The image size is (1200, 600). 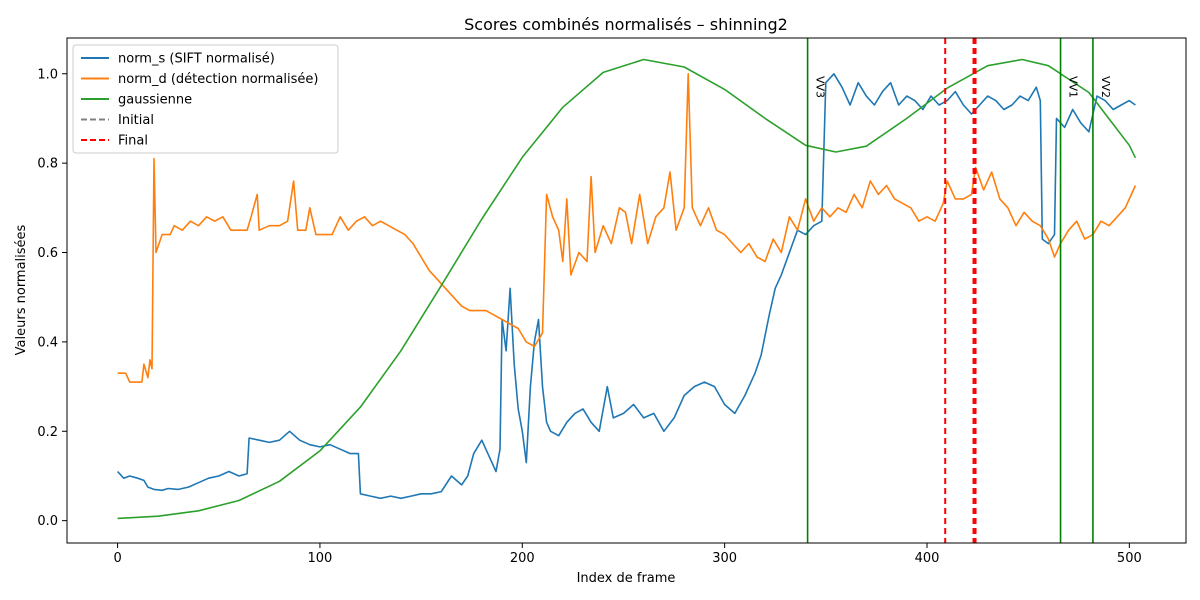 What do you see at coordinates (927, 558) in the screenshot?
I see `x-tick-label: 400` at bounding box center [927, 558].